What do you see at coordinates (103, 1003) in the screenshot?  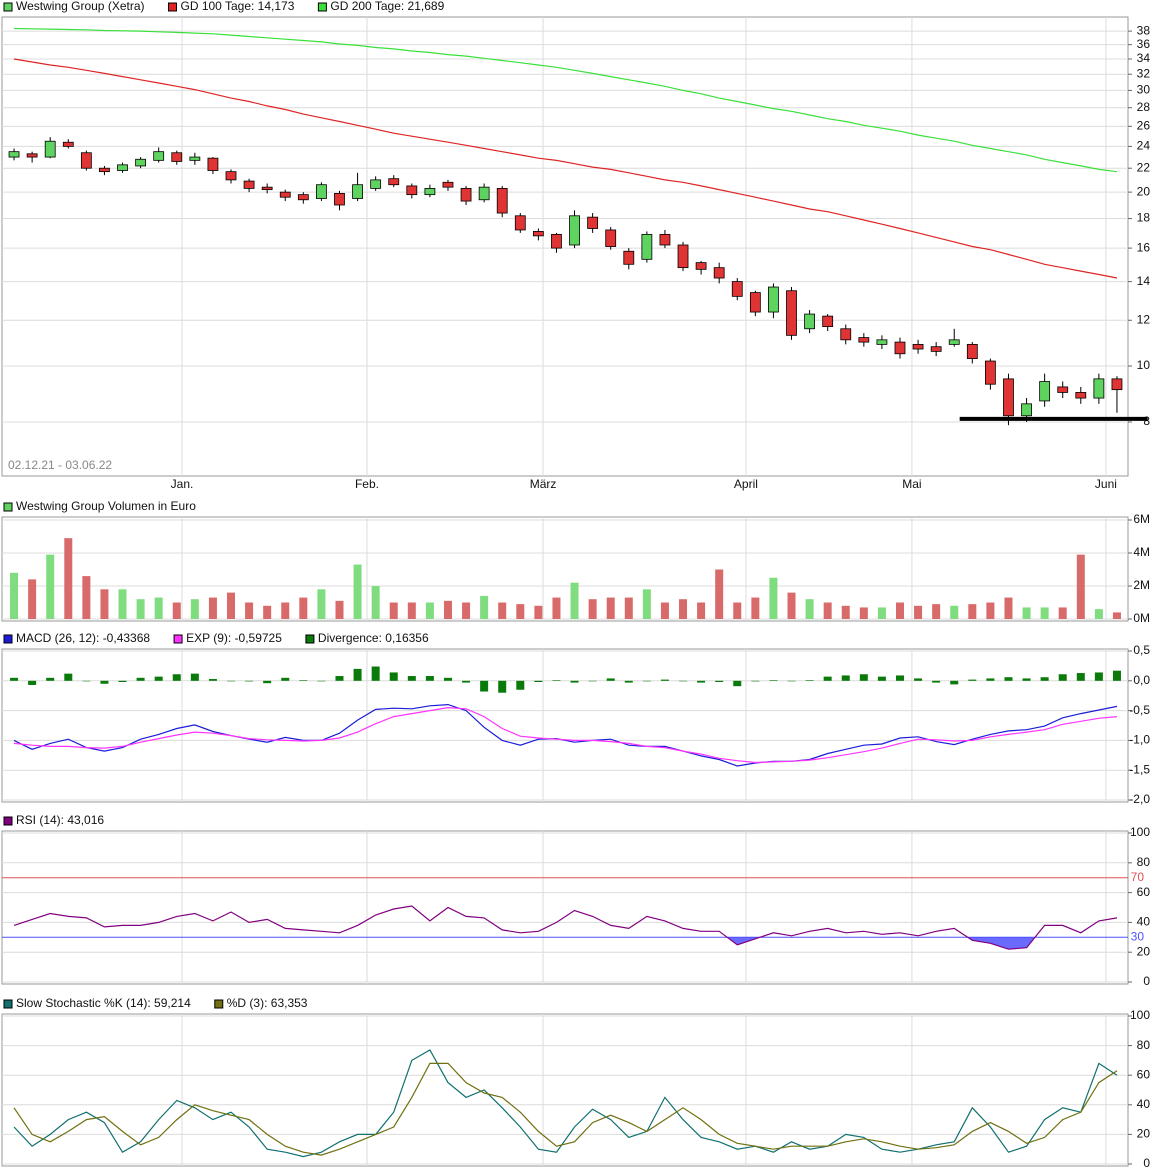 I see `legend-label: Slow Stochastic %K (14): 59,214` at bounding box center [103, 1003].